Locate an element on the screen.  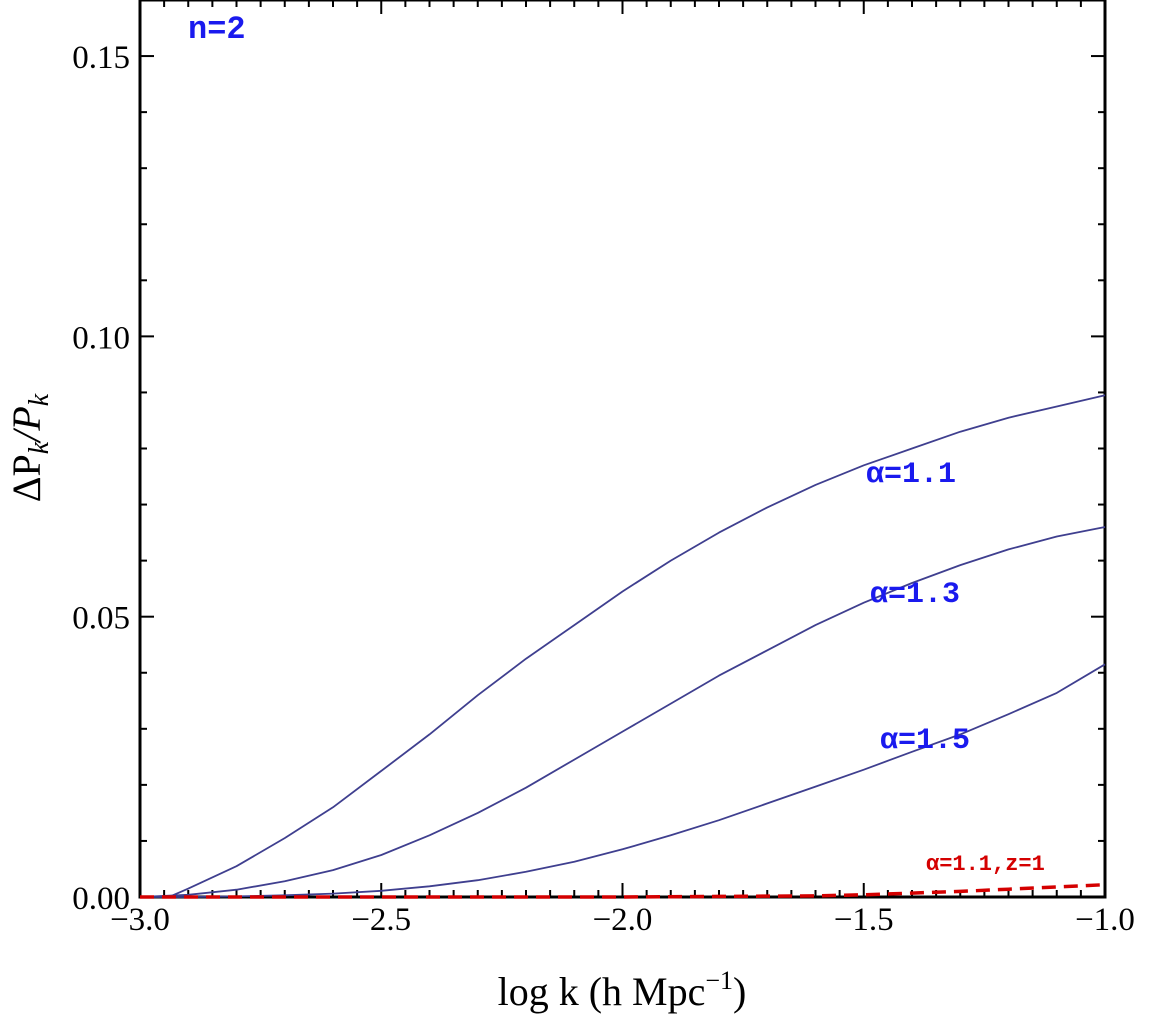
panel-label: n=2 is located at coordinates (217, 29).